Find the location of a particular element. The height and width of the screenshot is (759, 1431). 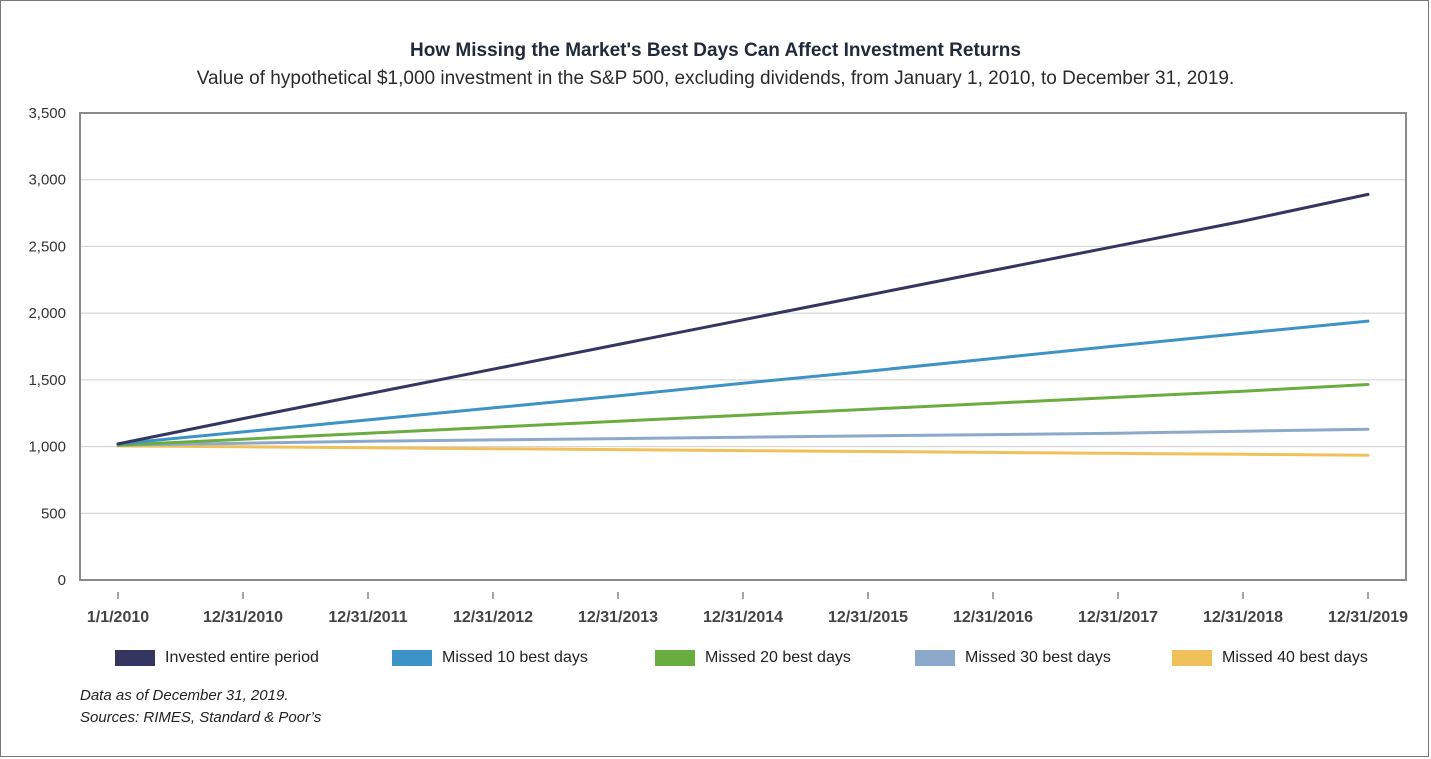

x-tick-label: 12/31/2018 is located at coordinates (1243, 617).